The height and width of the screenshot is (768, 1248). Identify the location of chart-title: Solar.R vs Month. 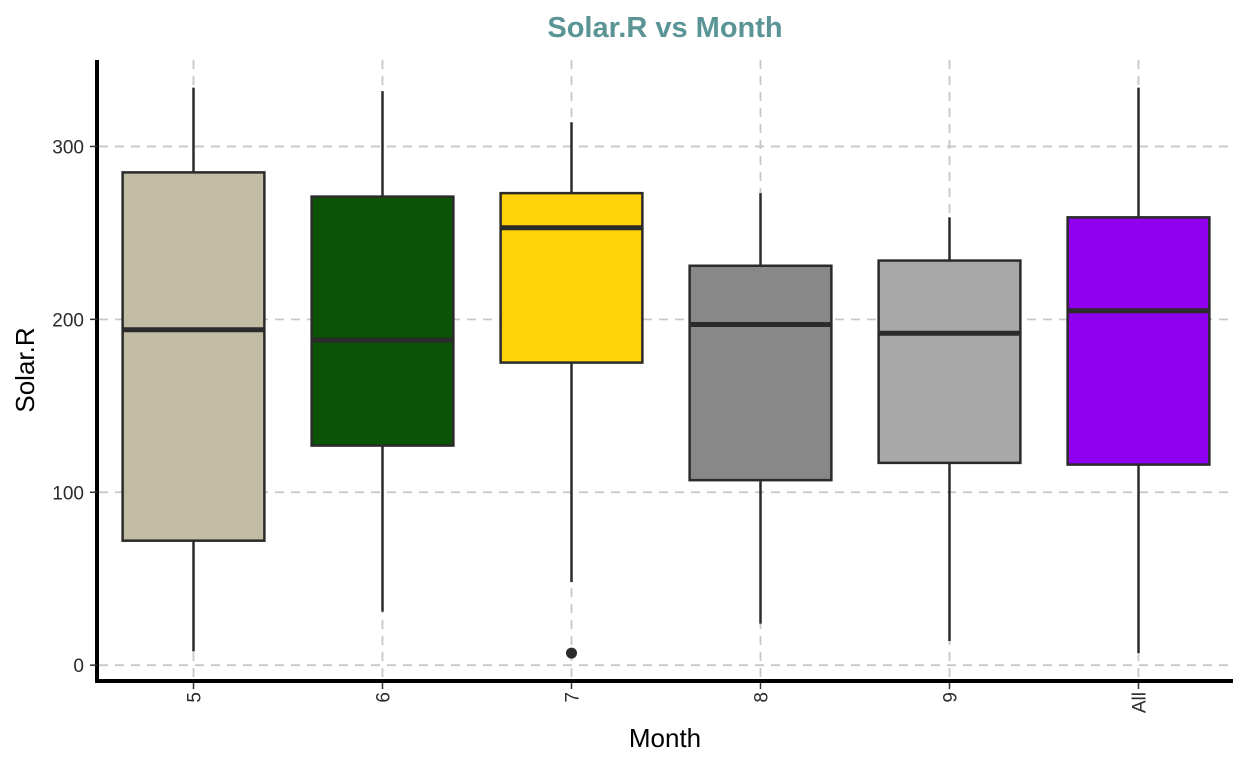
(664, 28).